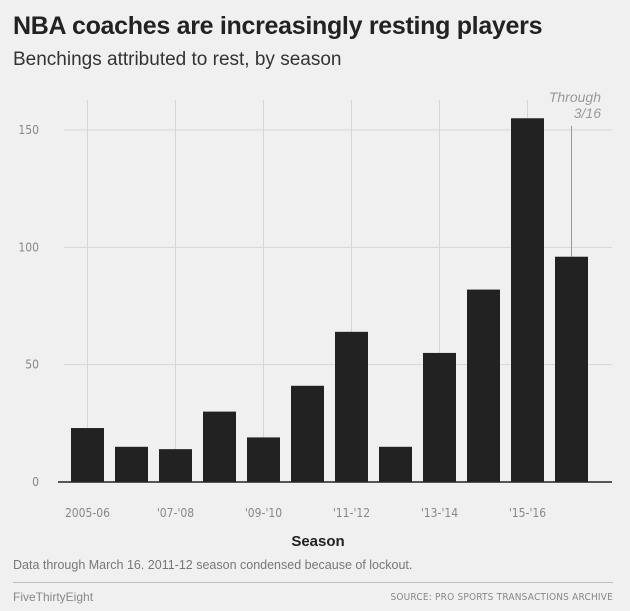 This screenshot has height=611, width=630. What do you see at coordinates (263, 513) in the screenshot?
I see `x-tick-label: '09-'10` at bounding box center [263, 513].